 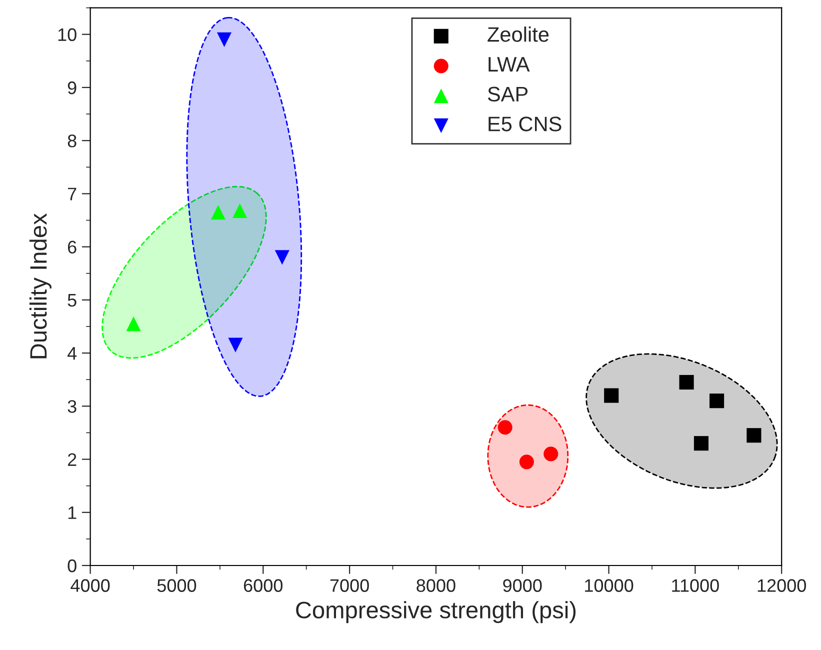 I want to click on y-tick-label: 5, so click(x=72, y=300).